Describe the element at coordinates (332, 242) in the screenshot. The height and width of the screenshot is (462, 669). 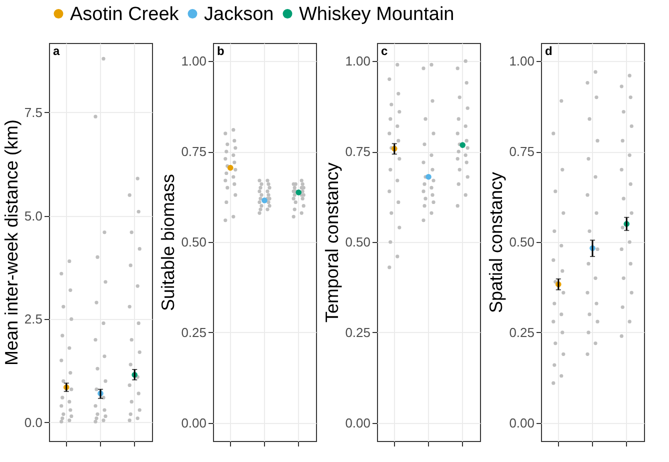
I see `y-axis-title: Temporal constancy` at that location.